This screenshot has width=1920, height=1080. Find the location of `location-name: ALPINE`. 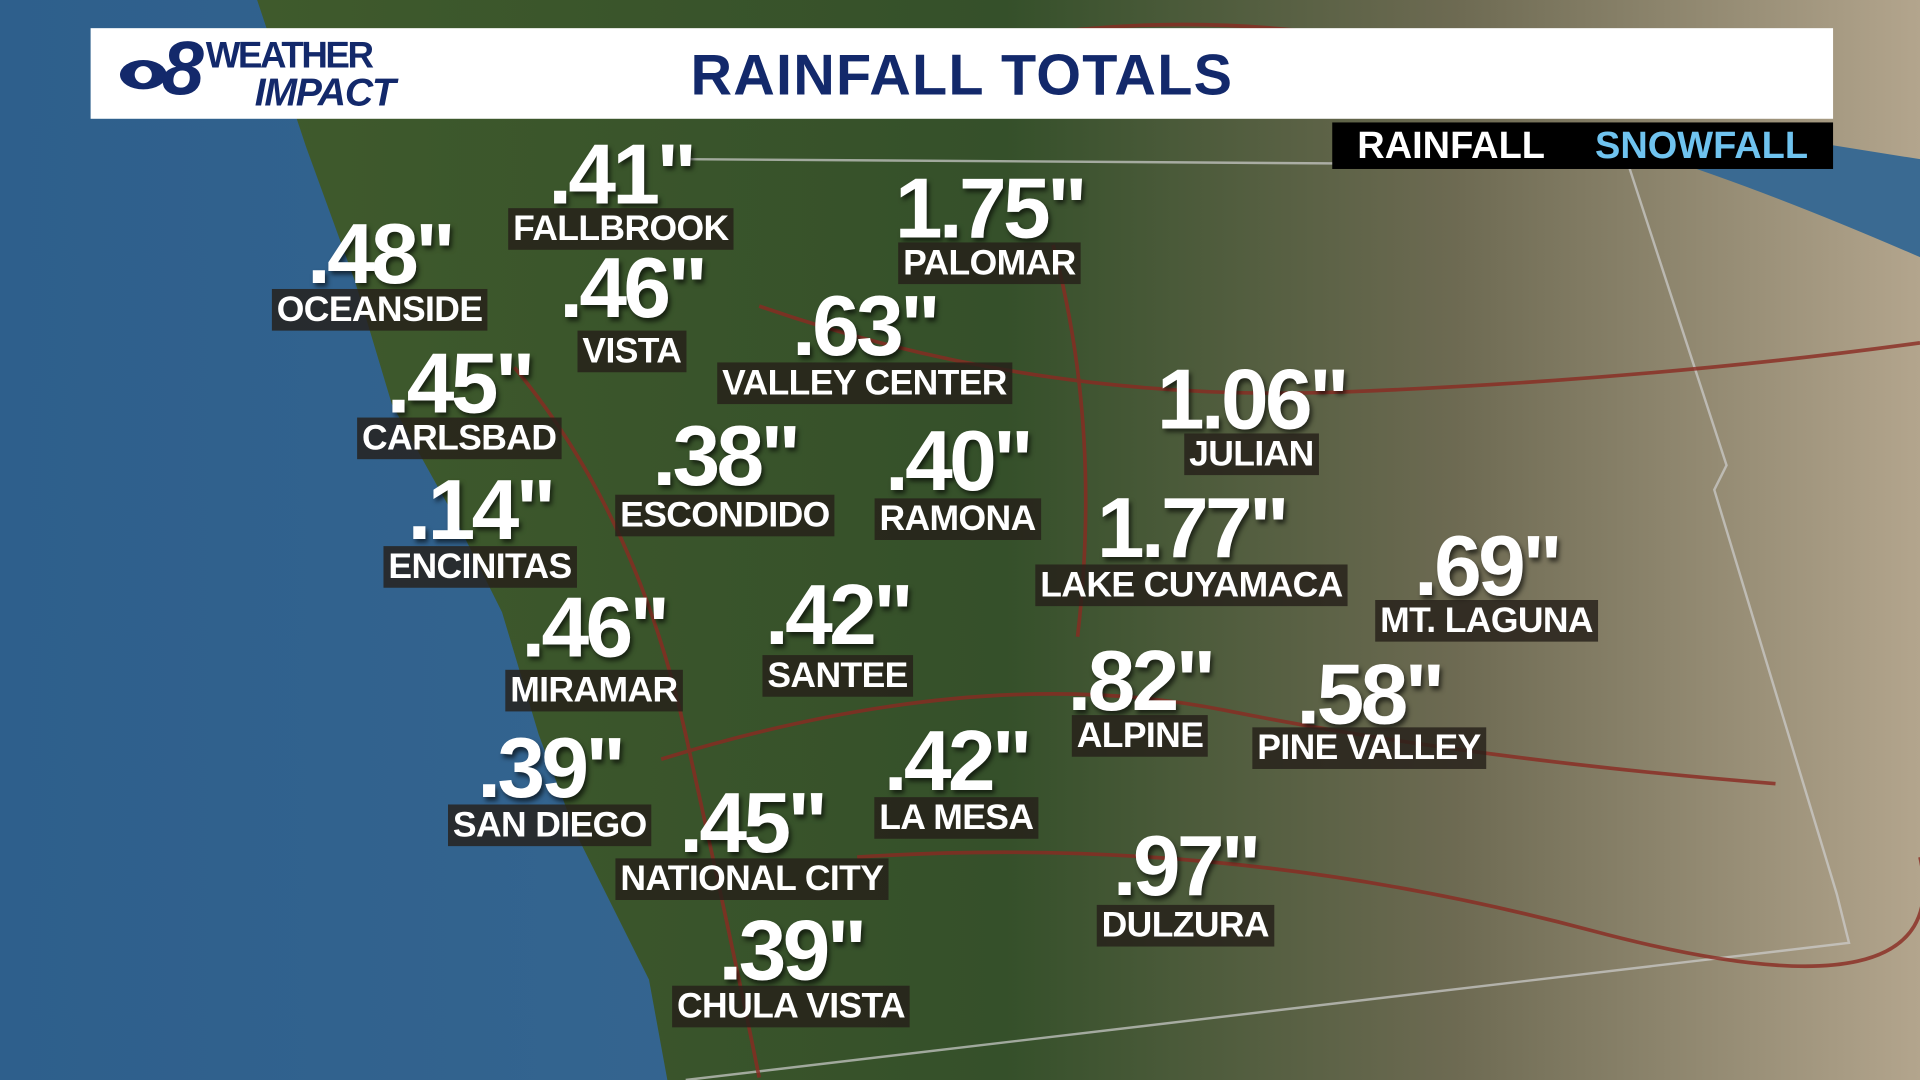

location-name: ALPINE is located at coordinates (1140, 736).